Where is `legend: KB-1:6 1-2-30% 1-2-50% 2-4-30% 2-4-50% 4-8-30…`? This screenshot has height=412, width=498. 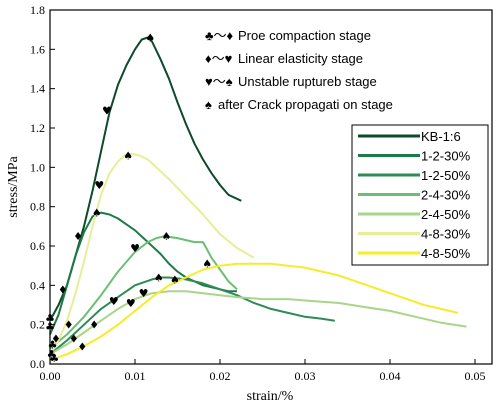 legend: KB-1:6 1-2-30% 1-2-50% 2-4-30% 2-4-50% 4-8-30… is located at coordinates (420, 195).